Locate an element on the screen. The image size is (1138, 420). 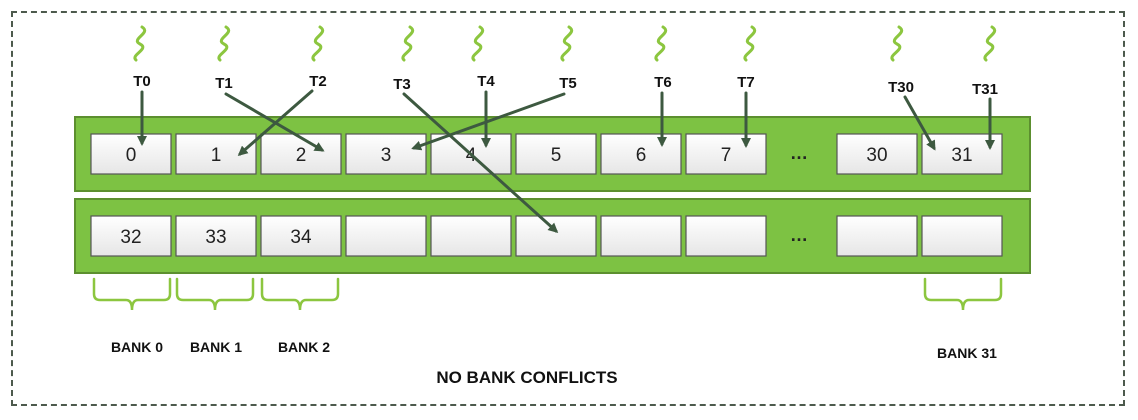
bank-brackets is located at coordinates (547, 294).